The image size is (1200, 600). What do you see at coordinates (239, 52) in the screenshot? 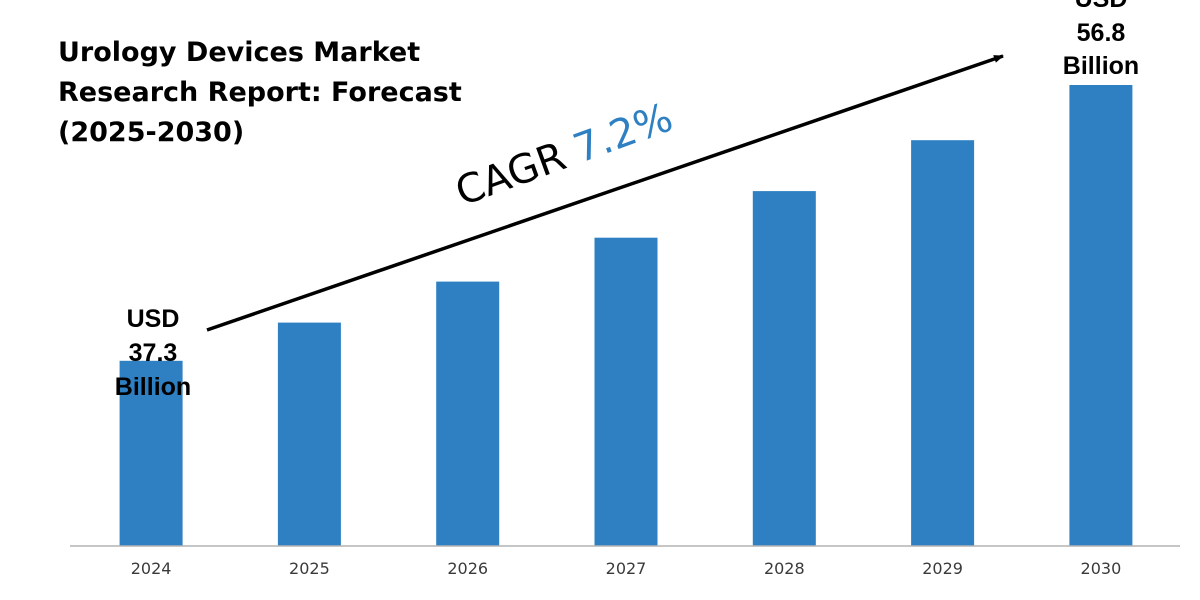
I see `chart-title-line-1: Urology Devices Market` at bounding box center [239, 52].